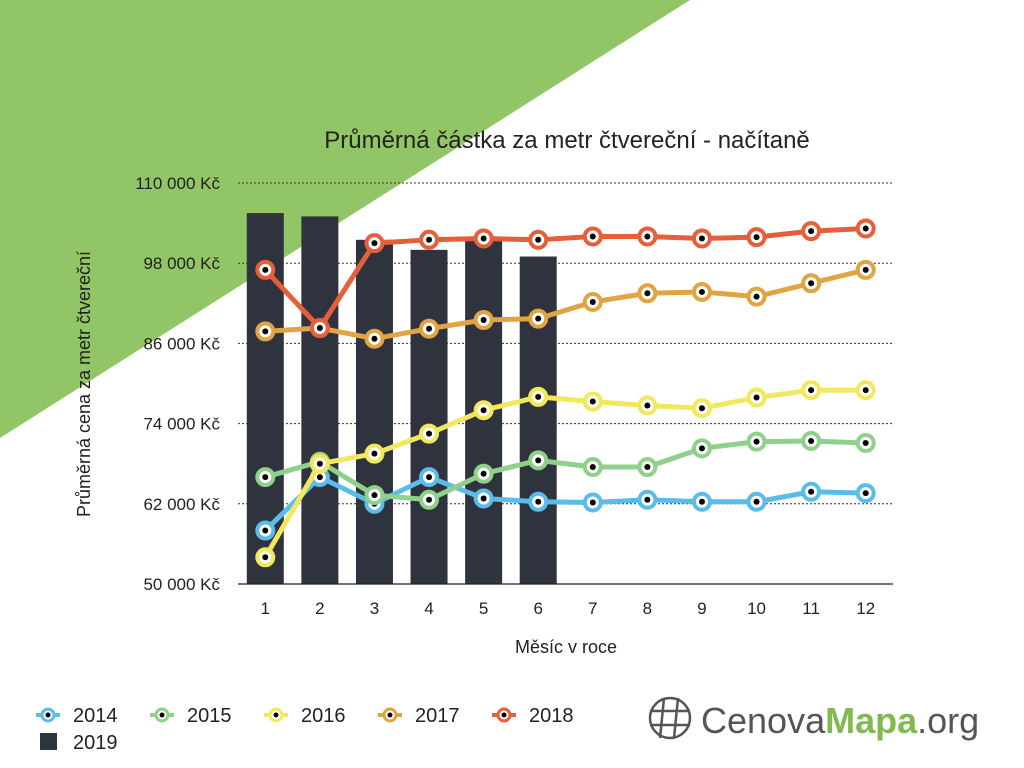 Image resolution: width=1024 pixels, height=768 pixels. I want to click on series-2014, so click(565, 504).